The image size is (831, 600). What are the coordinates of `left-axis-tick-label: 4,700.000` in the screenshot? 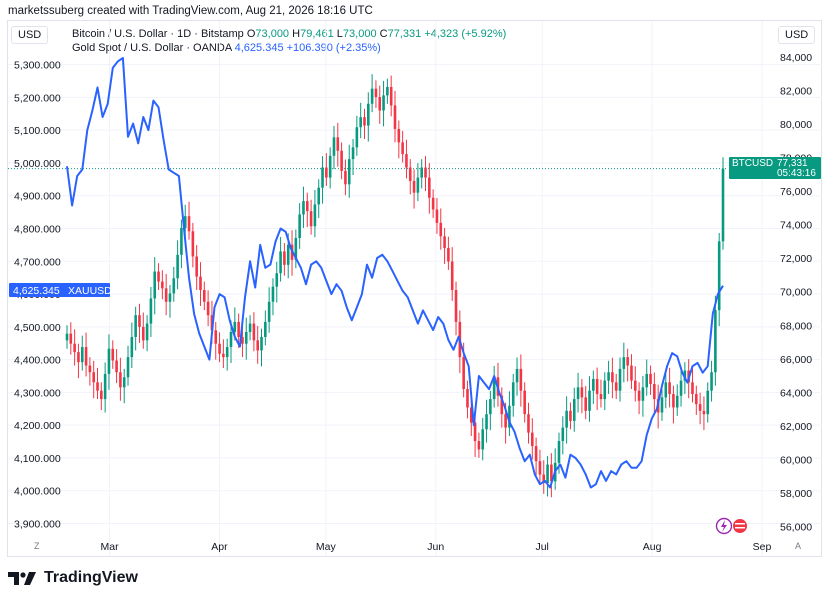 It's located at (37, 262).